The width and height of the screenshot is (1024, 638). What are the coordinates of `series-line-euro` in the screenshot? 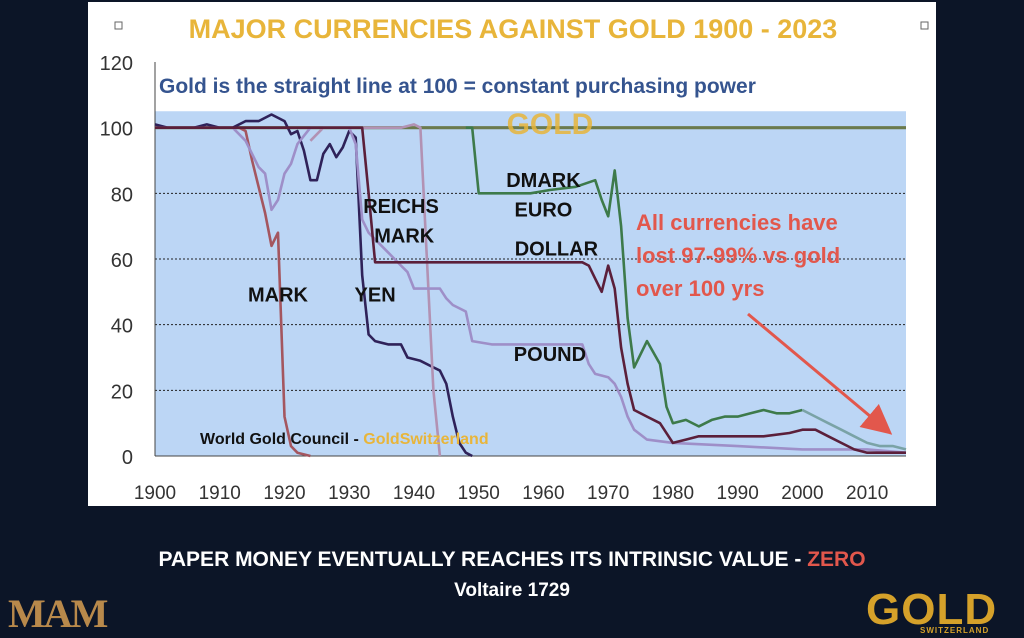 It's located at (854, 429).